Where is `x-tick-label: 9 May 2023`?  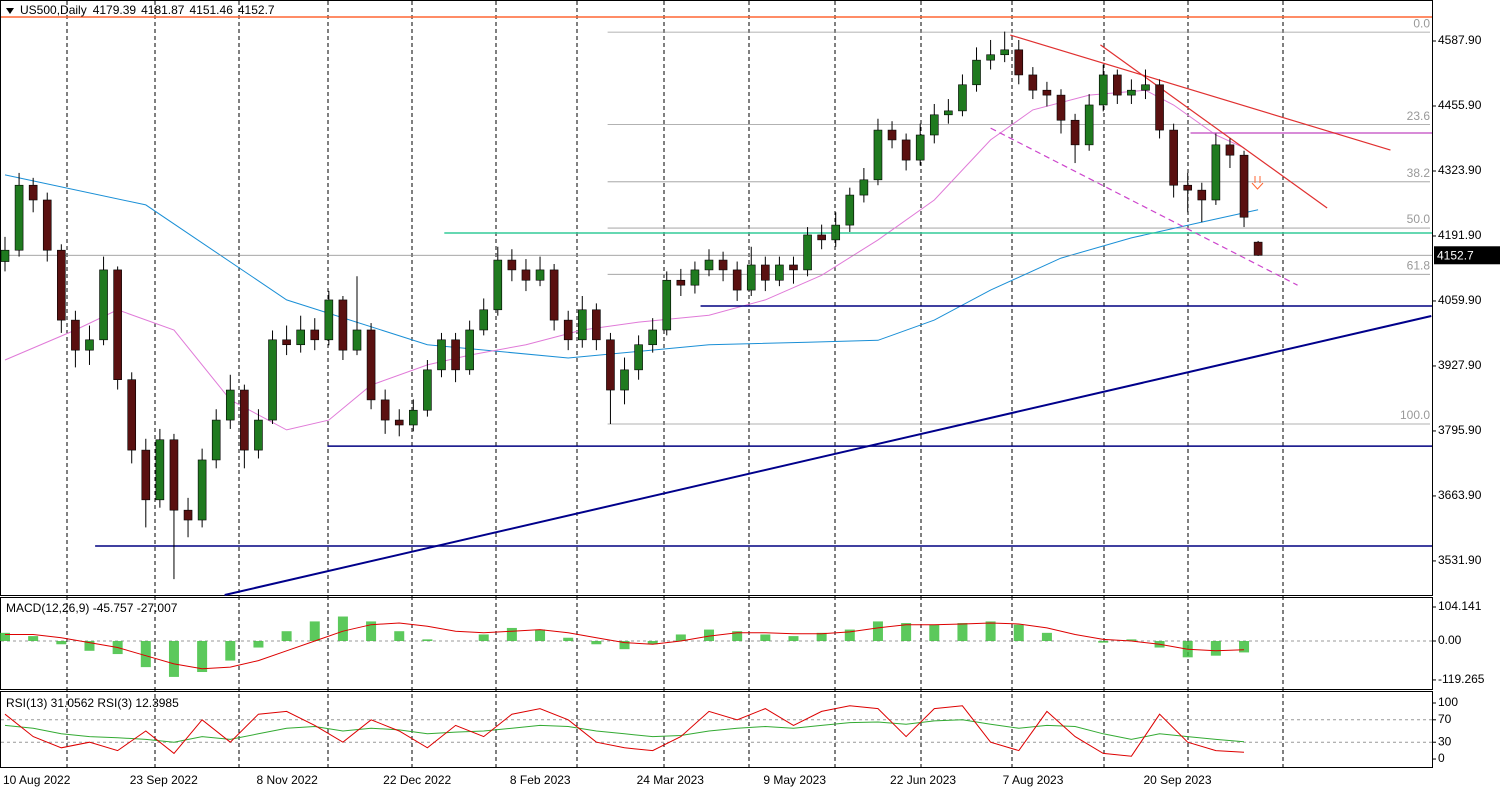
x-tick-label: 9 May 2023 is located at coordinates (794, 780).